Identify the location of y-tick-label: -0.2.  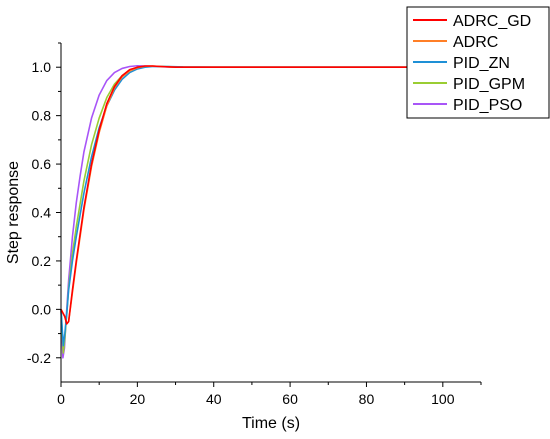
(39, 358).